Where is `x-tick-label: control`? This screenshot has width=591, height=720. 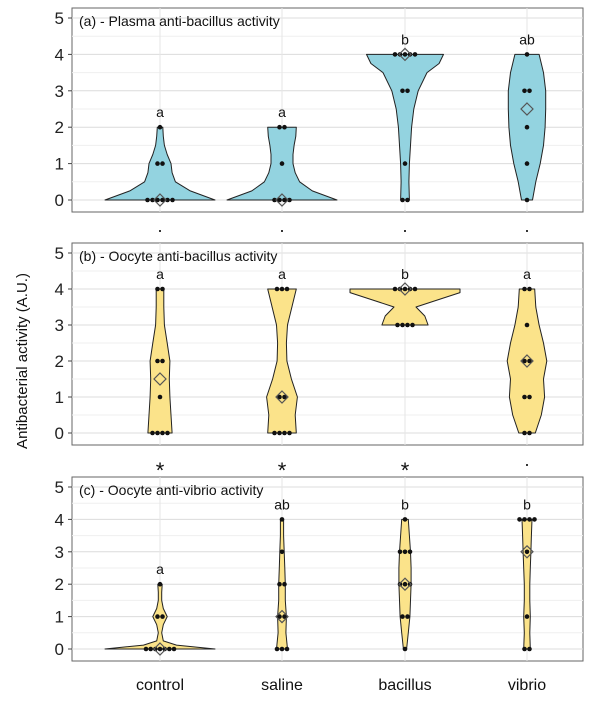 x-tick-label: control is located at coordinates (160, 685).